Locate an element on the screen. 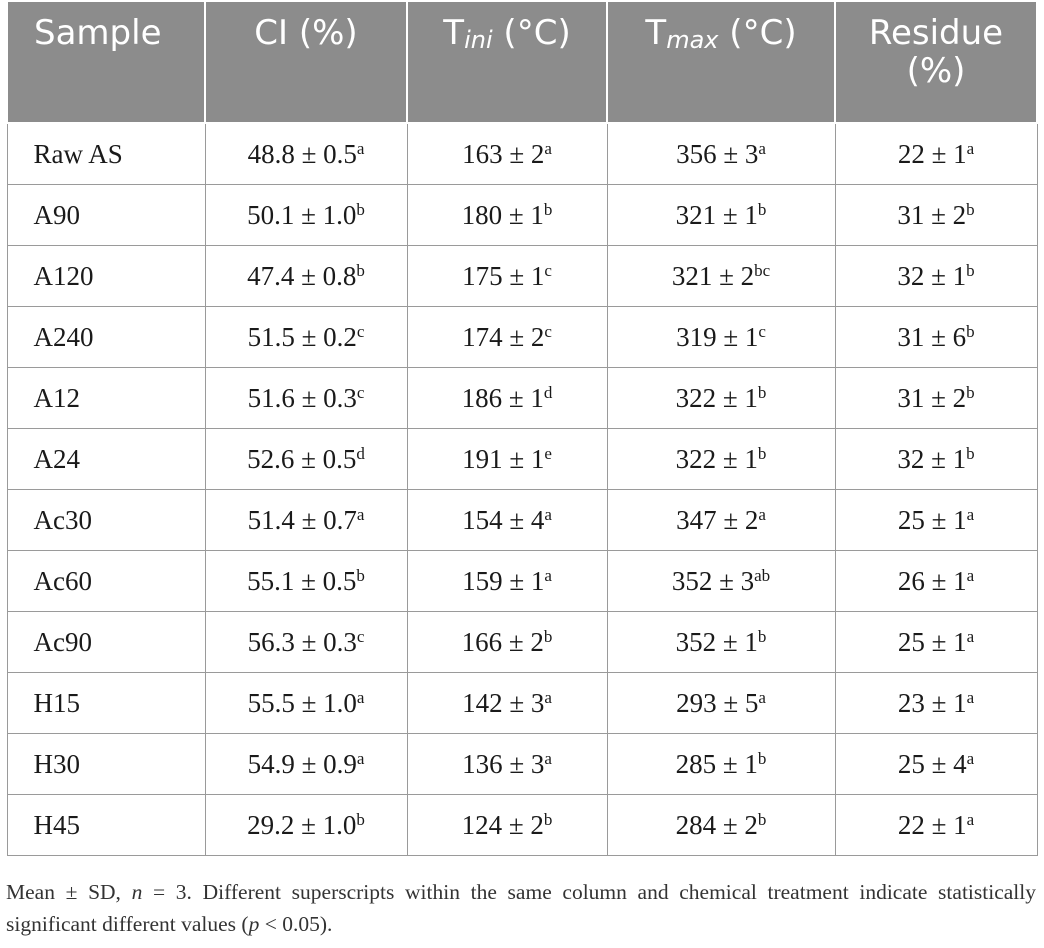 The image size is (1044, 948). cell-tmax: 352 ± 3ab is located at coordinates (721, 581).